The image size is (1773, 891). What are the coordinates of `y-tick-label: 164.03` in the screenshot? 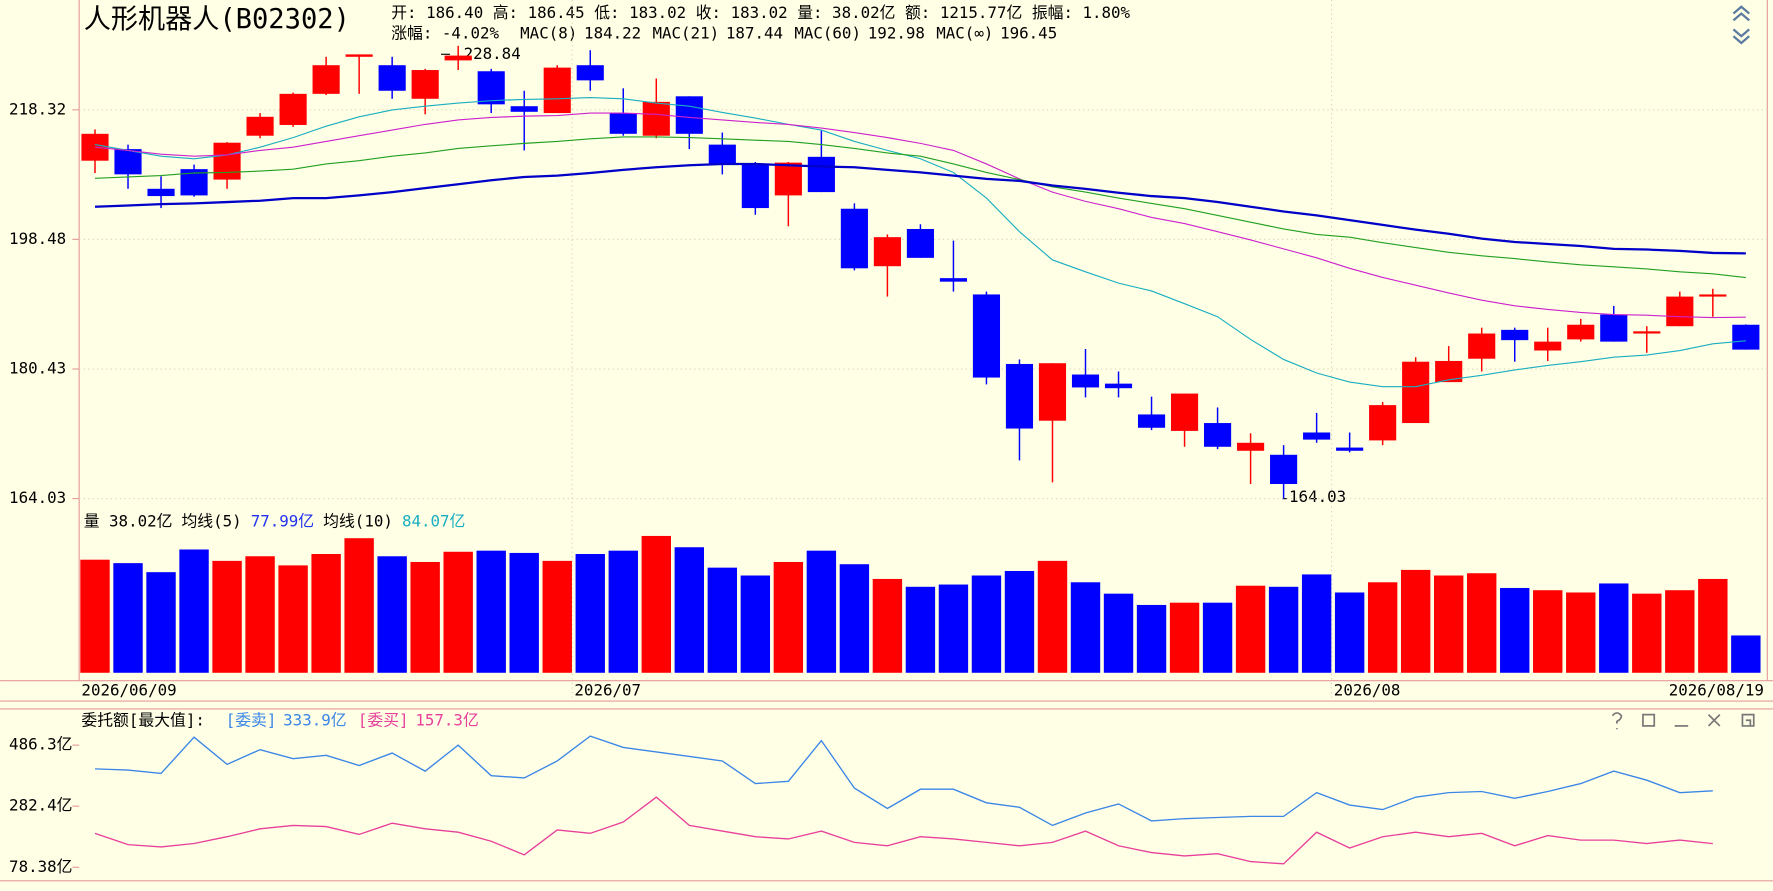 It's located at (37, 497).